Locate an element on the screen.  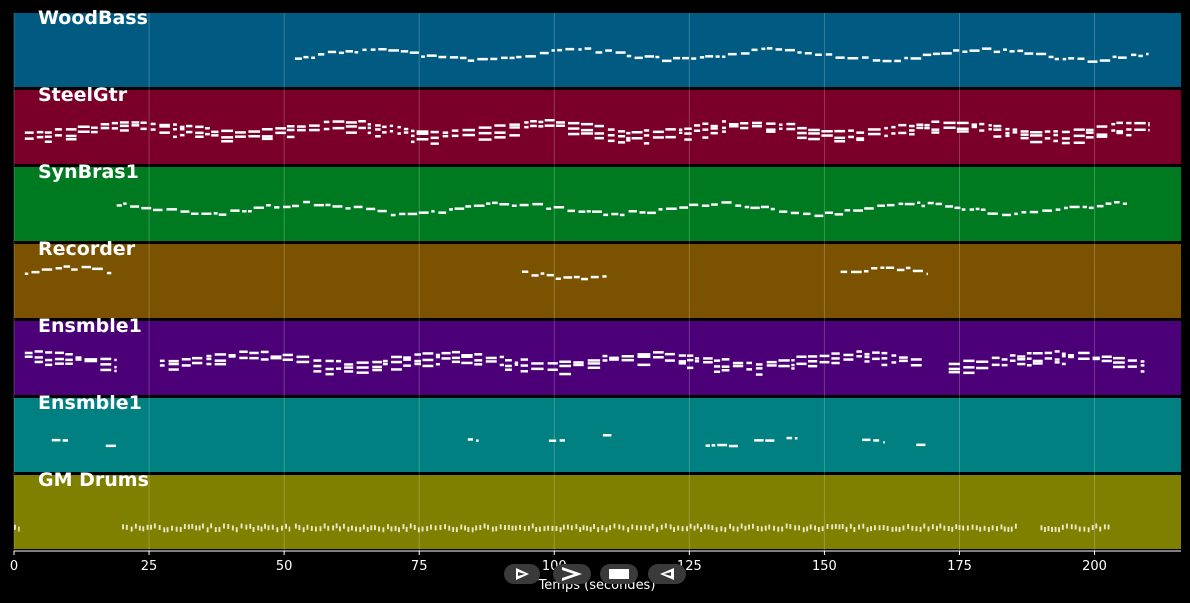
stop-button-icon is located at coordinates (619, 574).